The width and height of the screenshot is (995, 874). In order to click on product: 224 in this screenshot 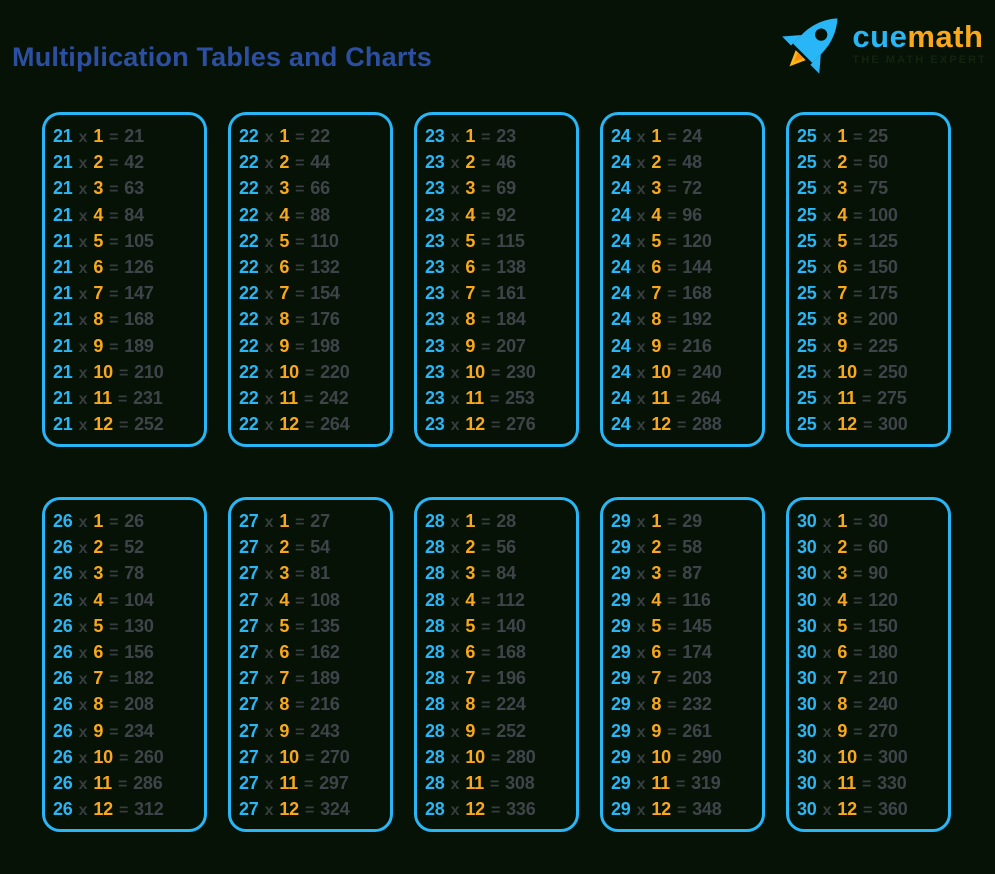, I will do `click(511, 704)`.